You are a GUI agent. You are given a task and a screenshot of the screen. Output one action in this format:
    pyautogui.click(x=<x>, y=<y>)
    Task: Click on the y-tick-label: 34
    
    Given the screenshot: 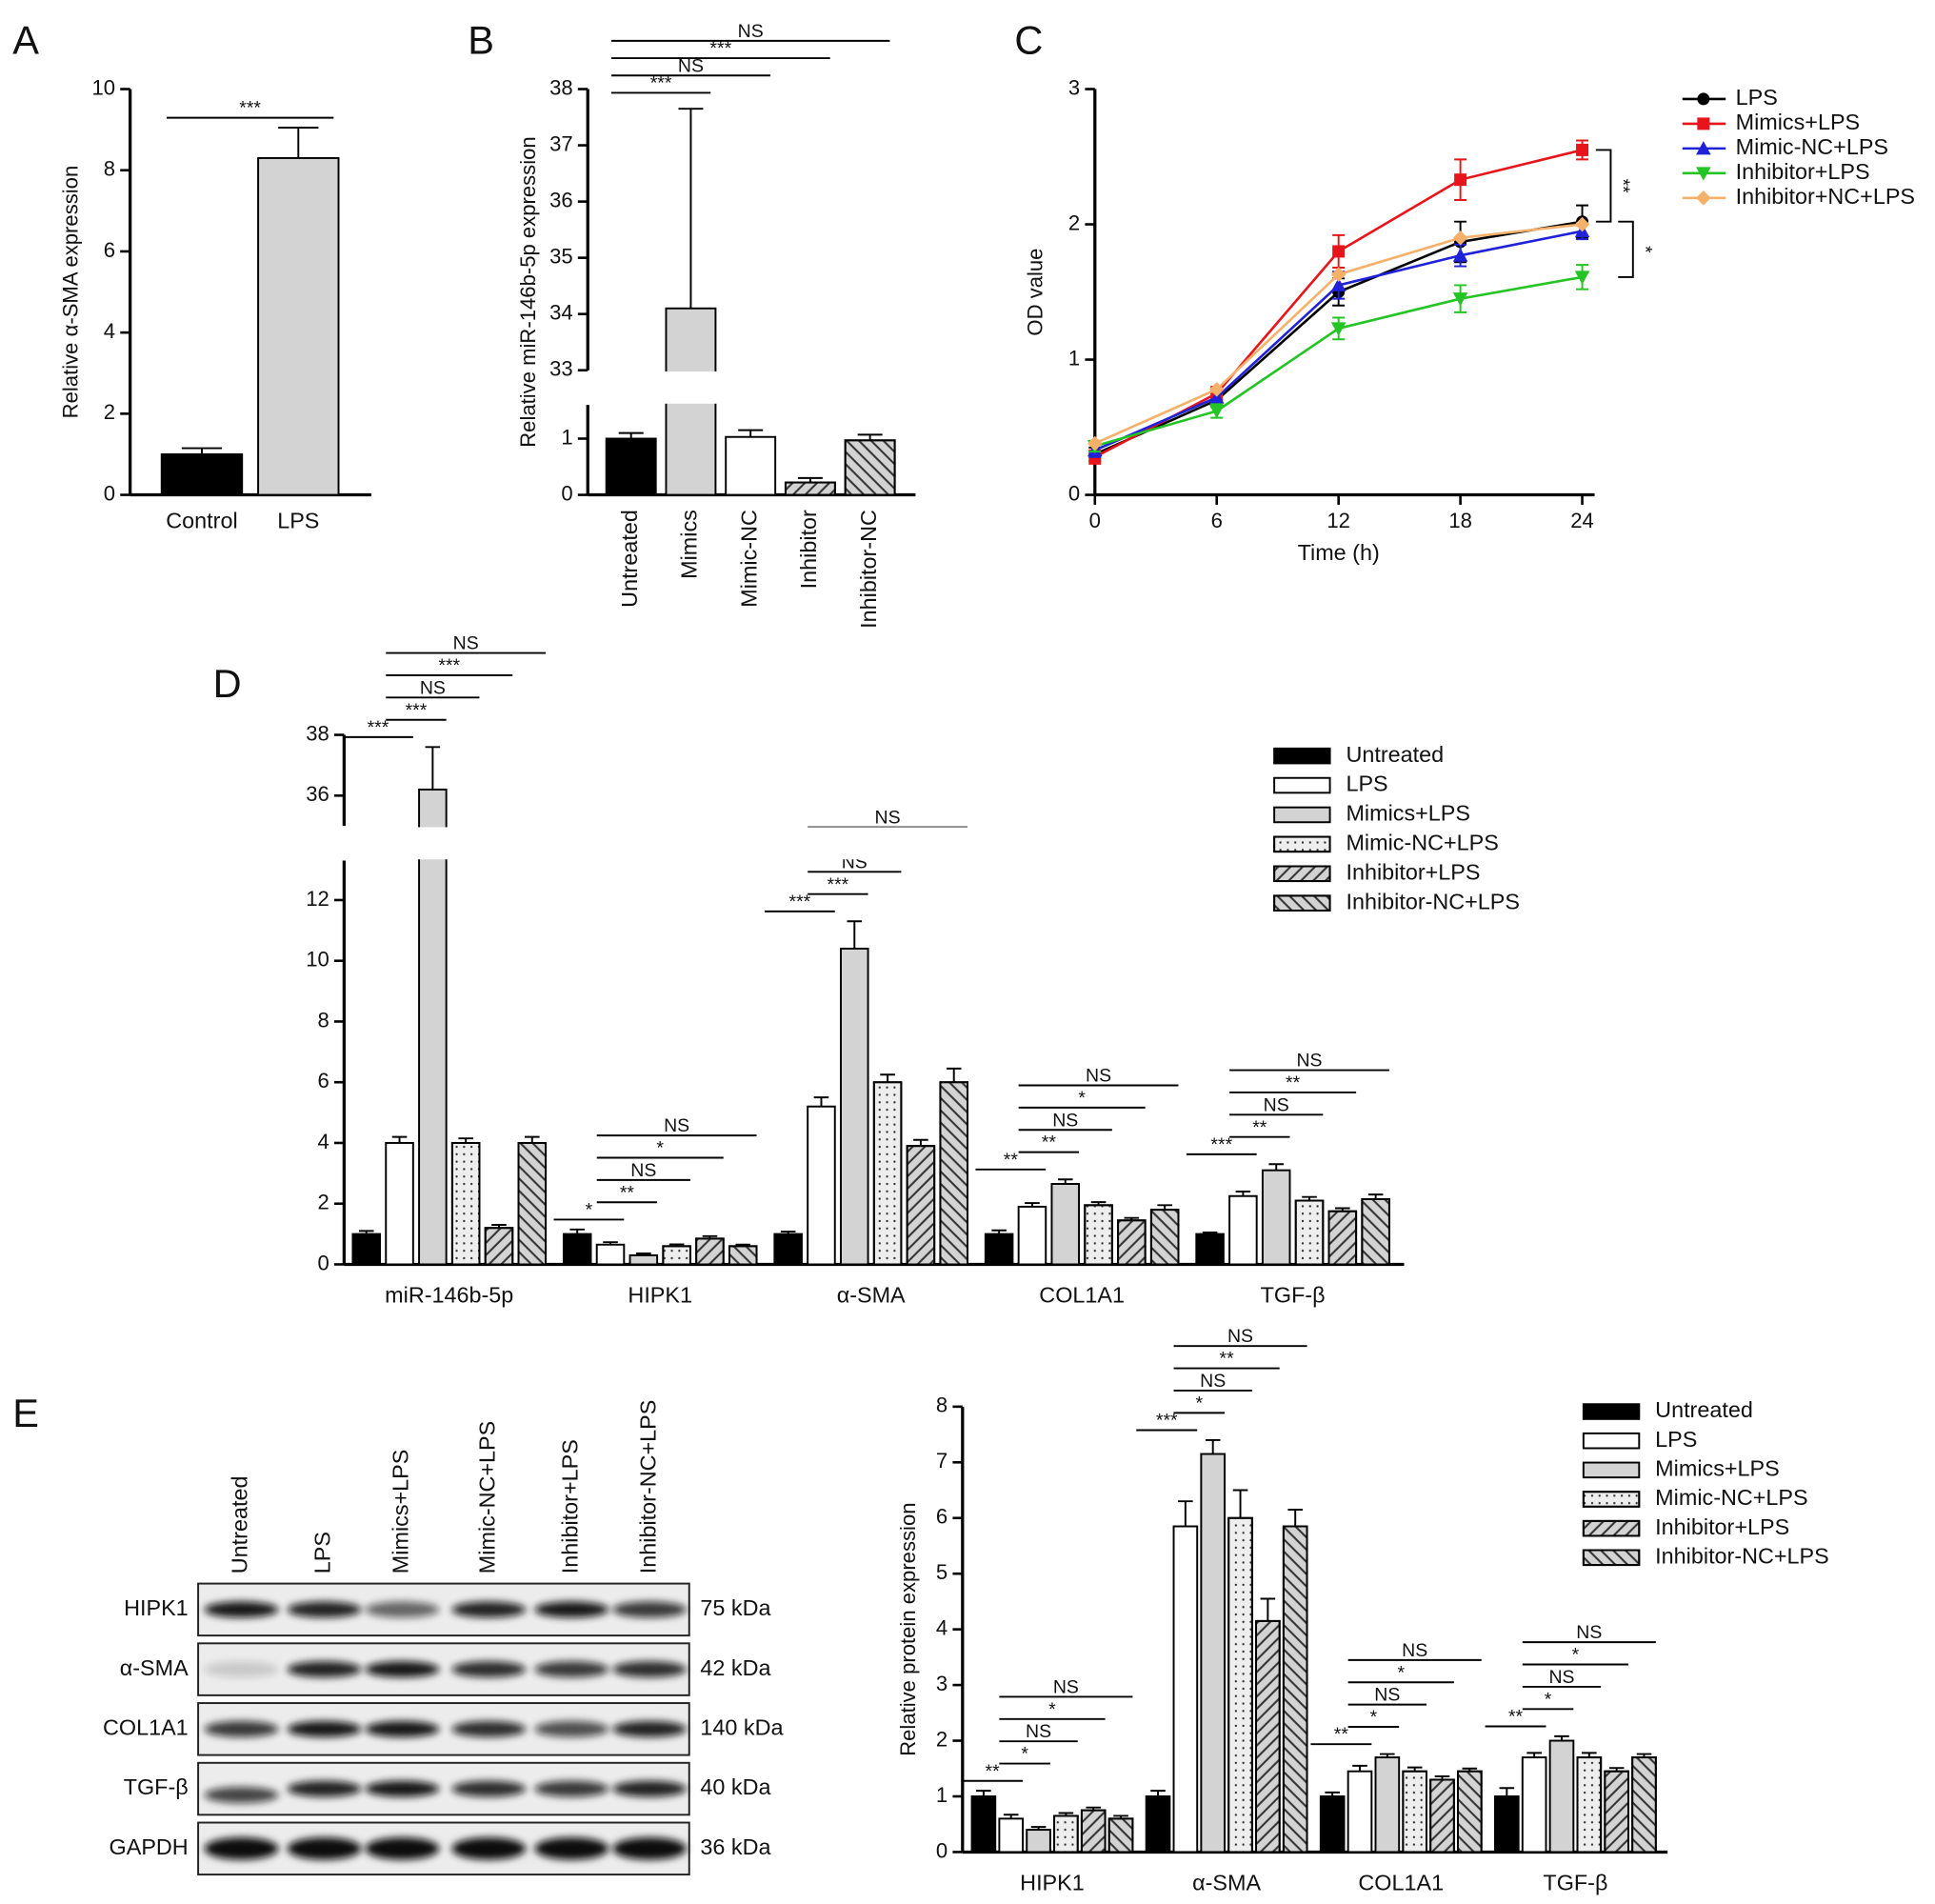 What is the action you would take?
    pyautogui.click(x=561, y=313)
    